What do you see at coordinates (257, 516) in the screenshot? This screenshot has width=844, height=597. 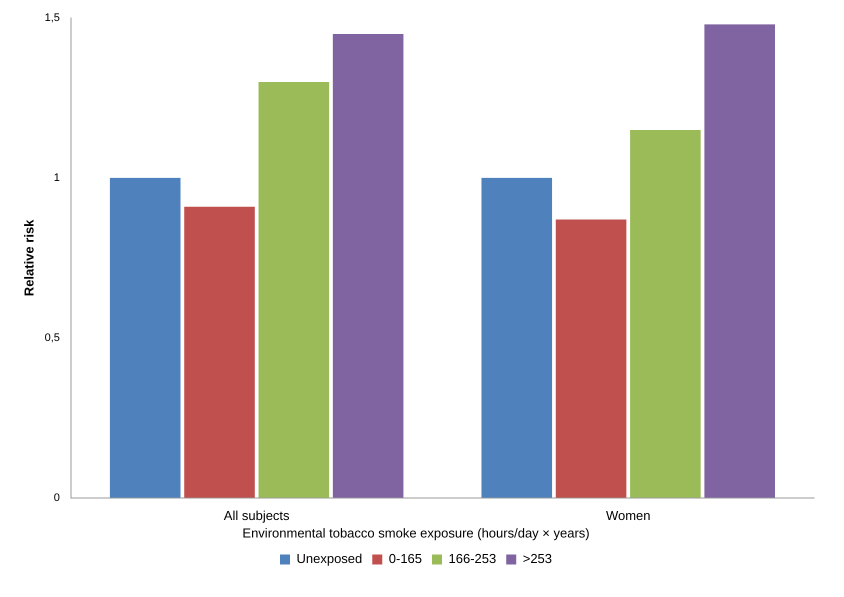 I see `x-tick-label: All subjects` at bounding box center [257, 516].